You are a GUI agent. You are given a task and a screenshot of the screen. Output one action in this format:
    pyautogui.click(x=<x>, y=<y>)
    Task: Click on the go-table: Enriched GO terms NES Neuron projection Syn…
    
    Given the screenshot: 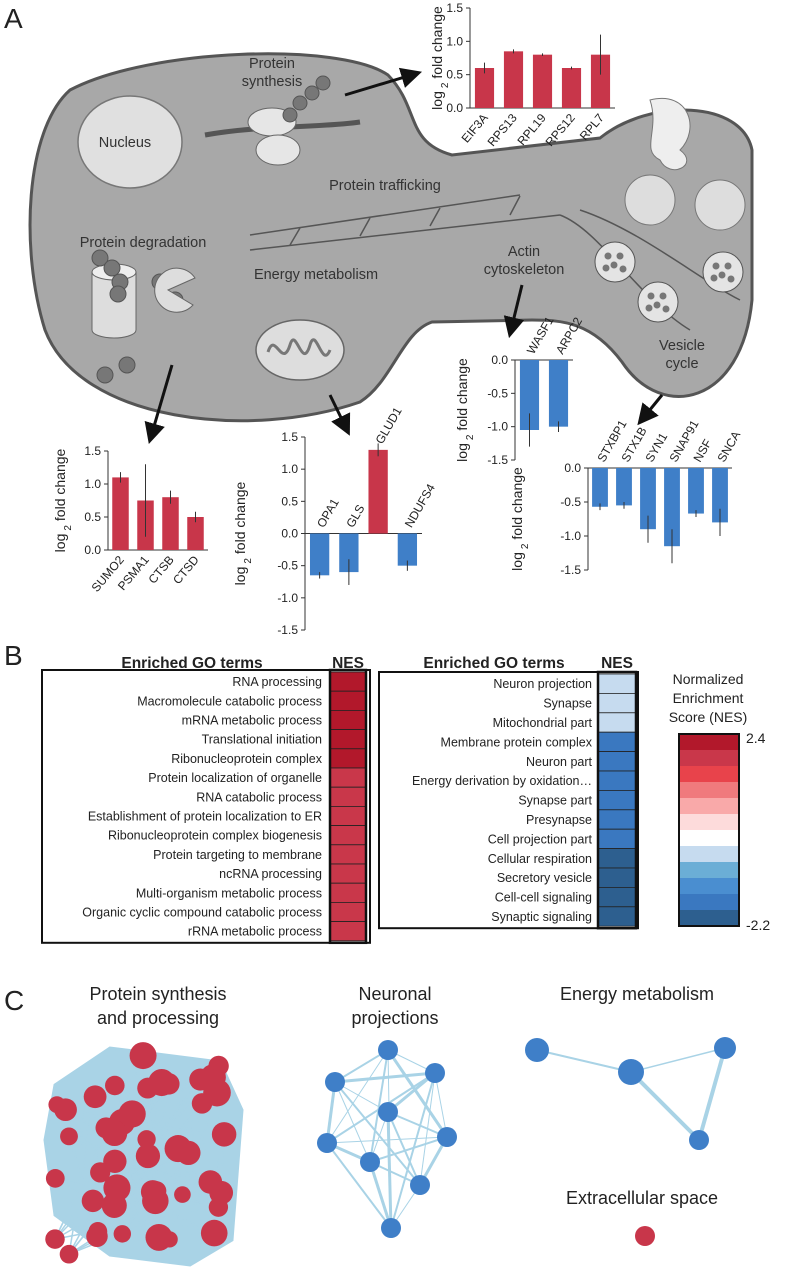 What is the action you would take?
    pyautogui.click(x=508, y=792)
    